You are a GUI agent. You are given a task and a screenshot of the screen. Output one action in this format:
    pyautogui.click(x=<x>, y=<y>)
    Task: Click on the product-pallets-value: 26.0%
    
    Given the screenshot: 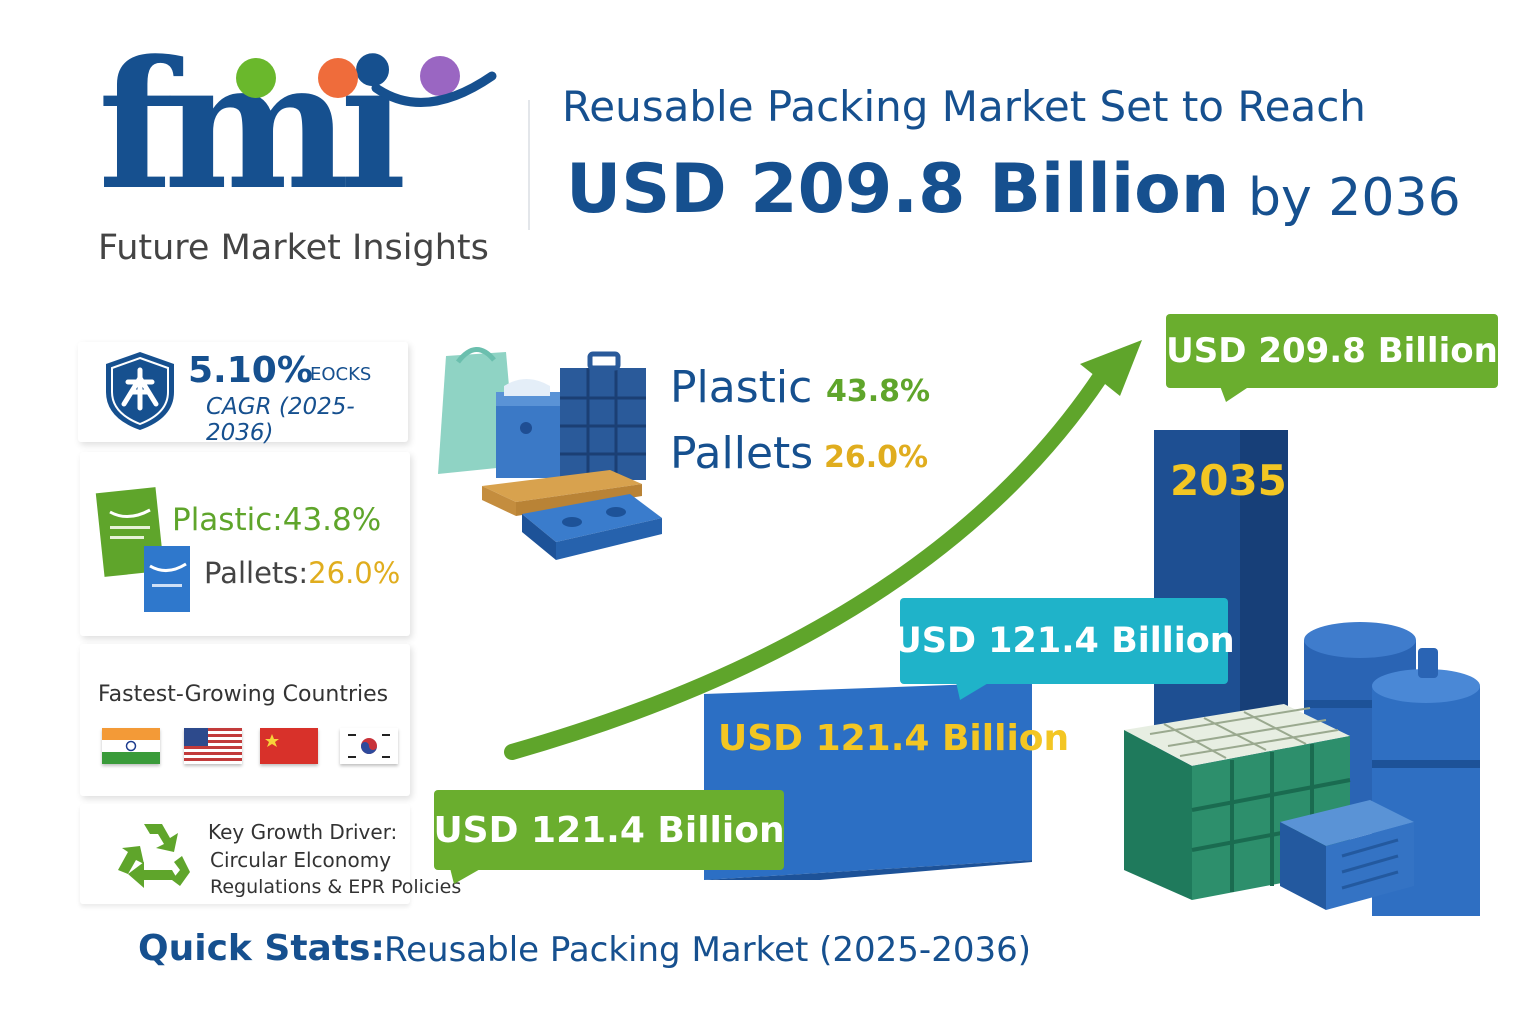 What is the action you would take?
    pyautogui.click(x=876, y=457)
    